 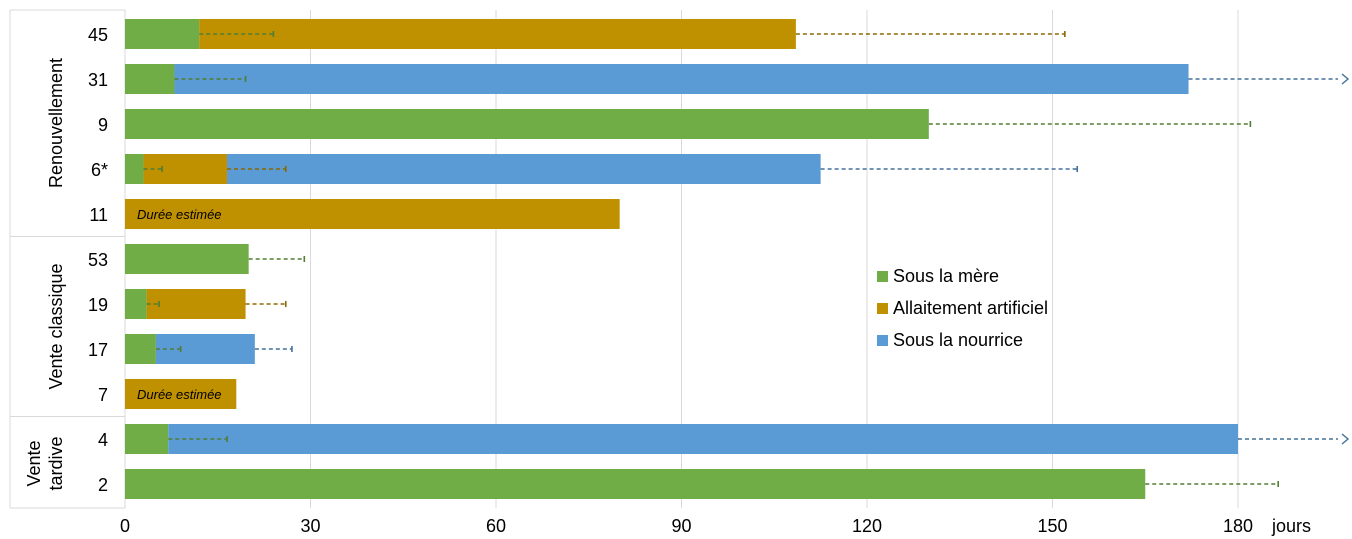 I want to click on x-axis-title: jours, so click(x=1291, y=526).